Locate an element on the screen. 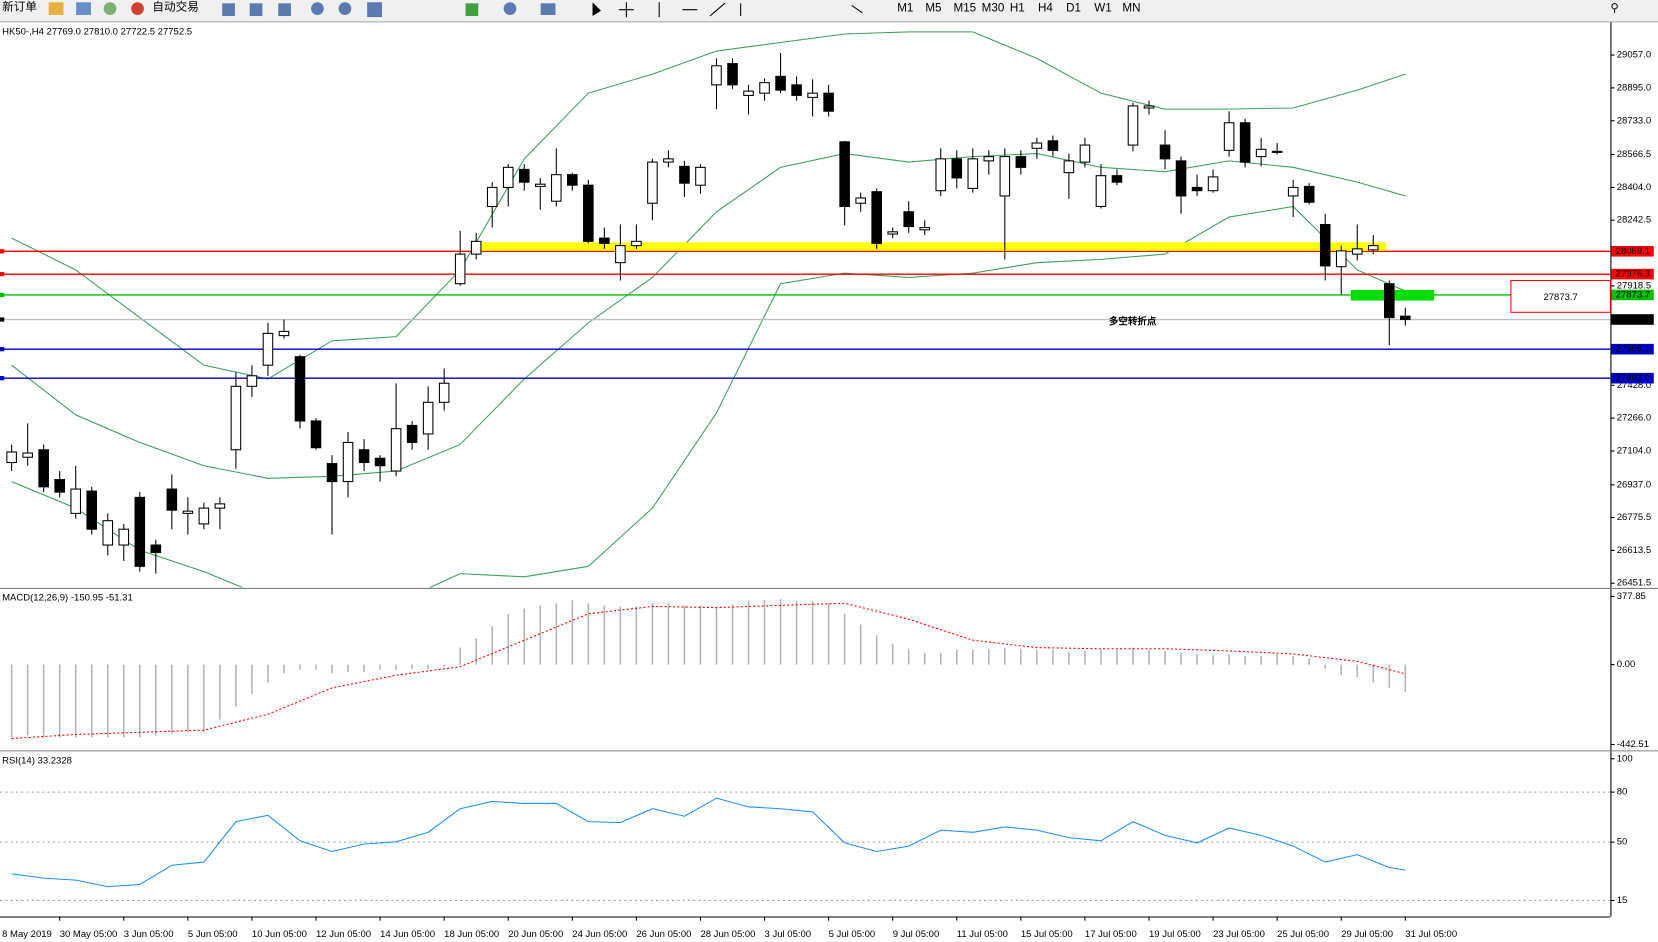 The image size is (1658, 942). y-tick-label: 28733.0 is located at coordinates (1634, 120).